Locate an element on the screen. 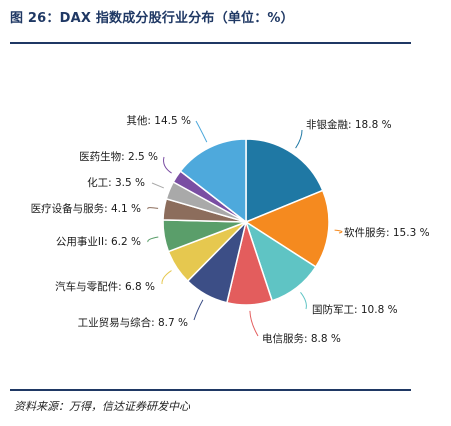 This screenshot has width=451, height=426. slice-label: 软件服务: 15.3 % is located at coordinates (387, 232).